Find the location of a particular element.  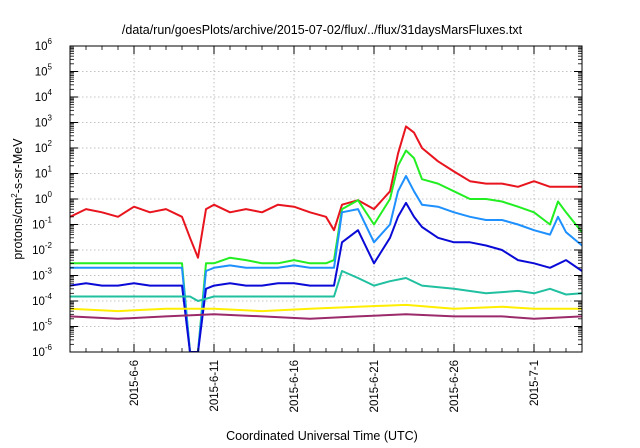

y-tick-exponent: -4 is located at coordinates (49, 296).